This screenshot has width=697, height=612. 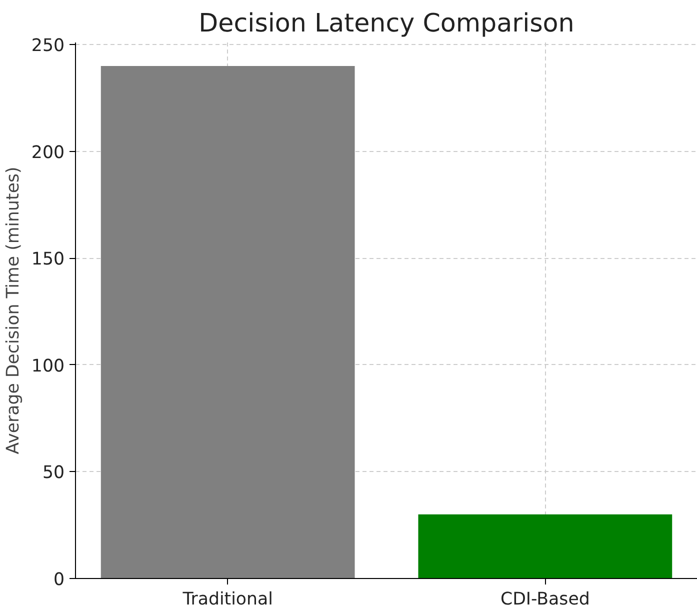 What do you see at coordinates (53, 473) in the screenshot?
I see `y-tick-label: 50` at bounding box center [53, 473].